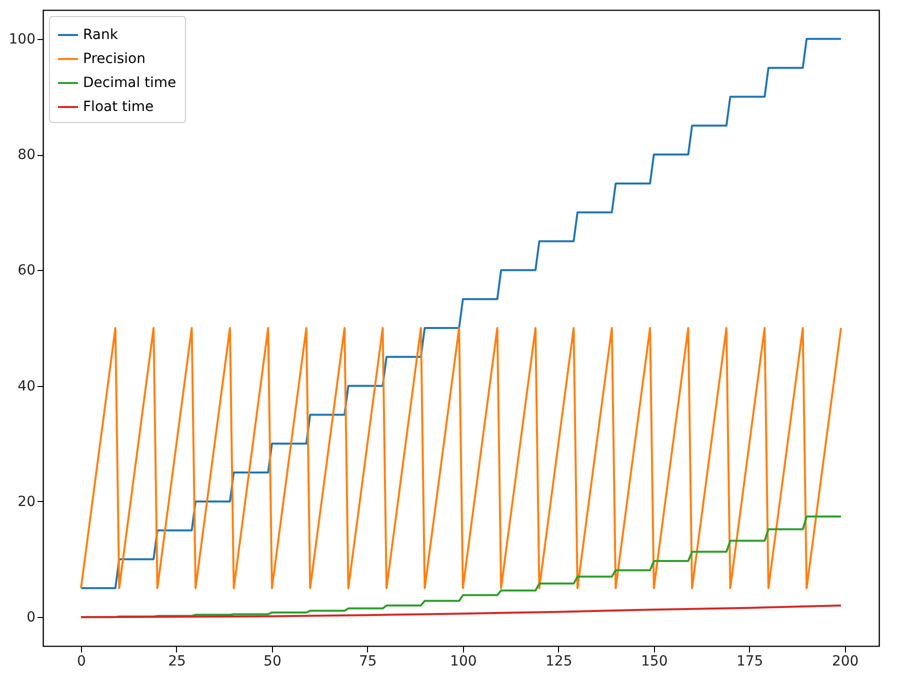  What do you see at coordinates (114, 59) in the screenshot?
I see `legend-label: Precision` at bounding box center [114, 59].